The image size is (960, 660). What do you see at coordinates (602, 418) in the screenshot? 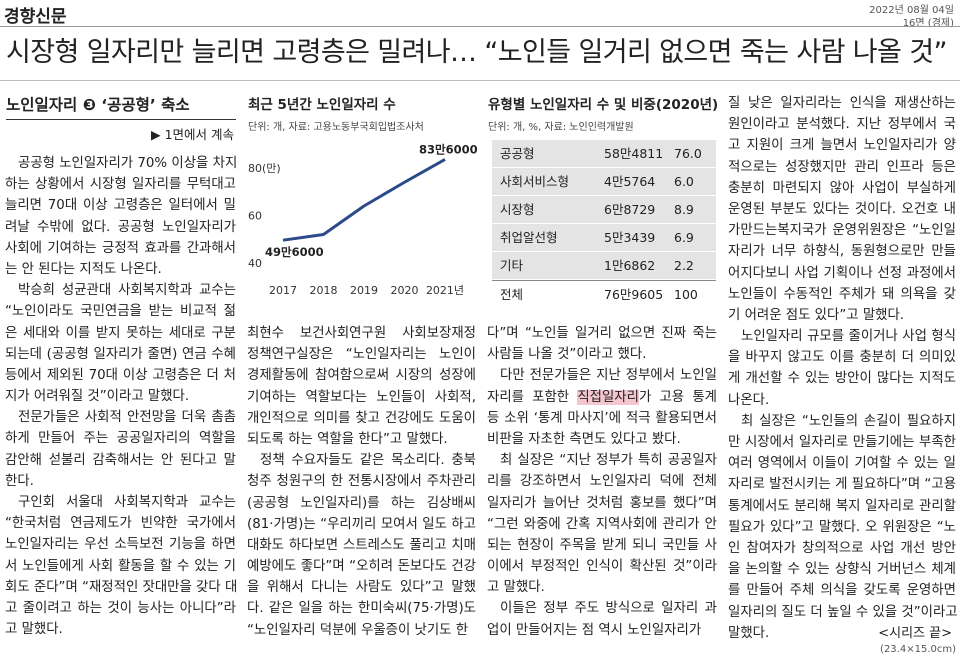
I see `text-line: 등 소위 ‘통계 마사지’에 적극 활용되면서` at bounding box center [602, 418].